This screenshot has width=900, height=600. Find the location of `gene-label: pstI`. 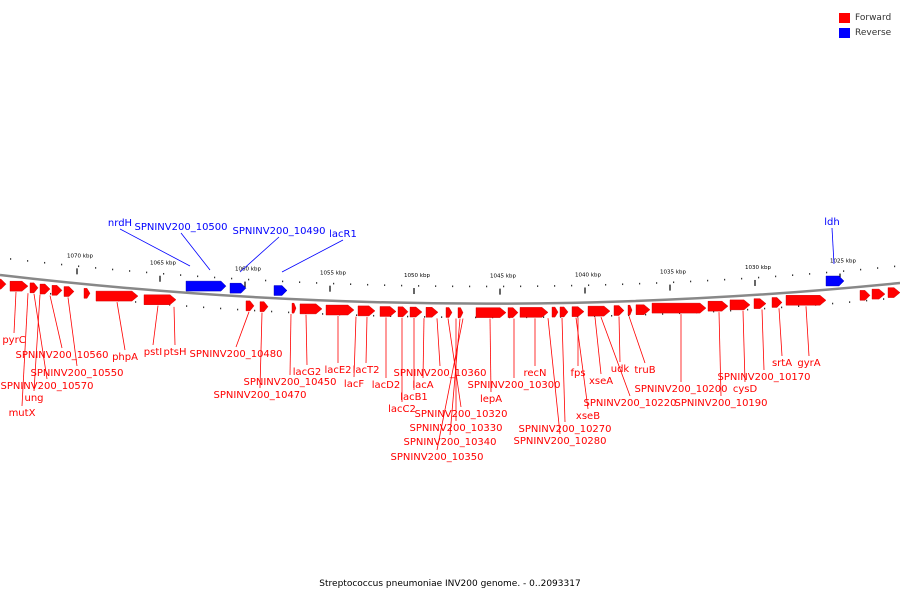

gene-label: pstI is located at coordinates (153, 352).